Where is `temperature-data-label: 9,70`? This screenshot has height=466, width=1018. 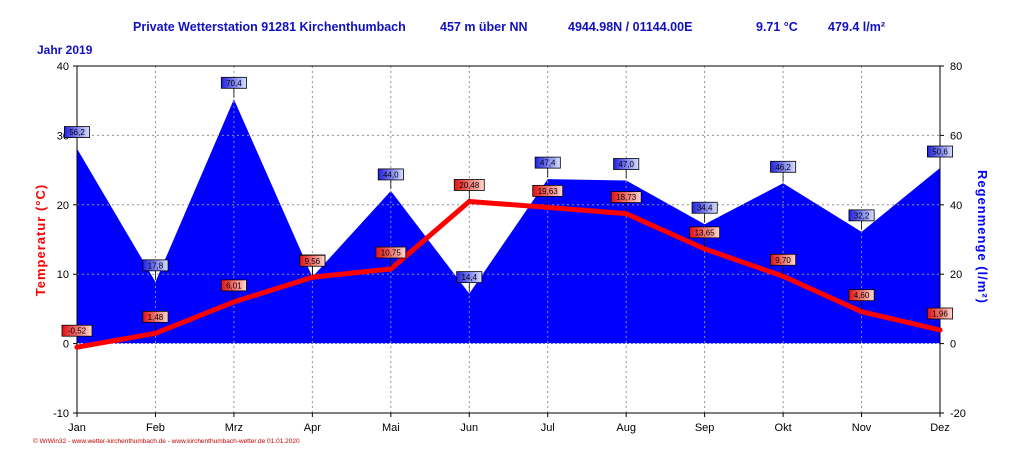 temperature-data-label: 9,70 is located at coordinates (783, 260).